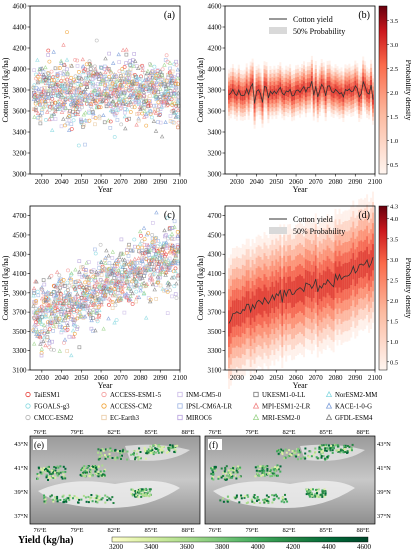 Image resolution: width=411 pixels, height=550 pixels. I want to click on legend-label: 50% Probability, so click(319, 231).